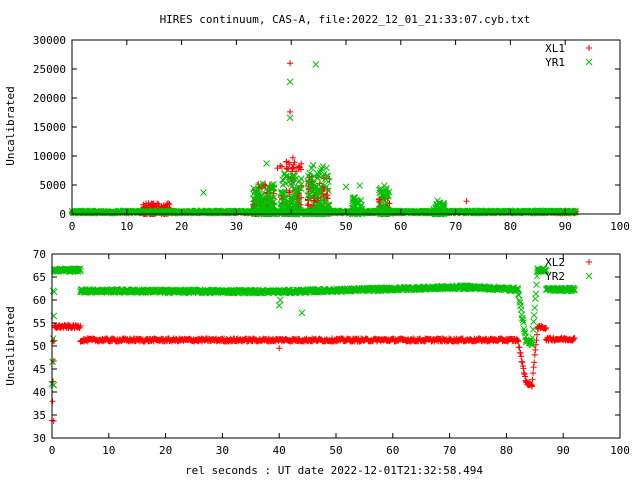 The width and height of the screenshot is (640, 480). What do you see at coordinates (49, 98) in the screenshot?
I see `y-tick-label: 20000` at bounding box center [49, 98].